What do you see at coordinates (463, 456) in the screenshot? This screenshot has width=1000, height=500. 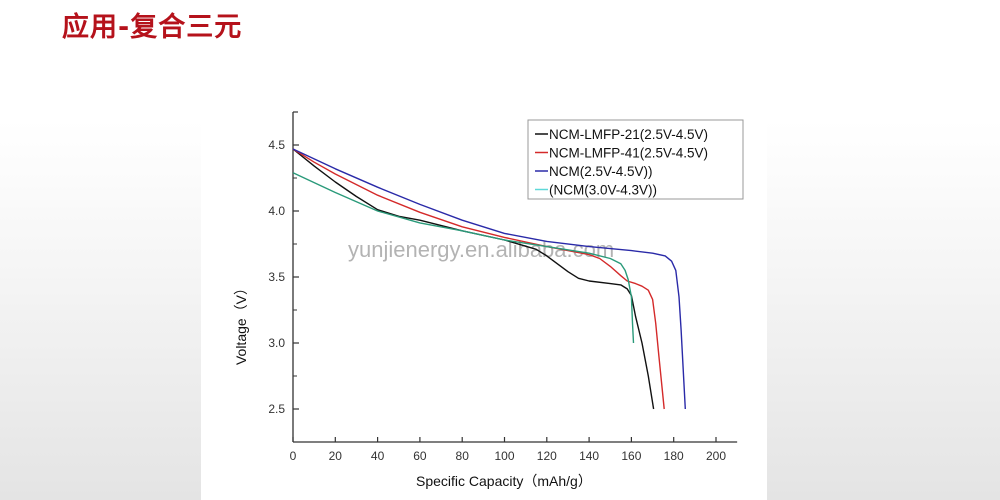 I see `x-tick-label: 80` at bounding box center [463, 456].